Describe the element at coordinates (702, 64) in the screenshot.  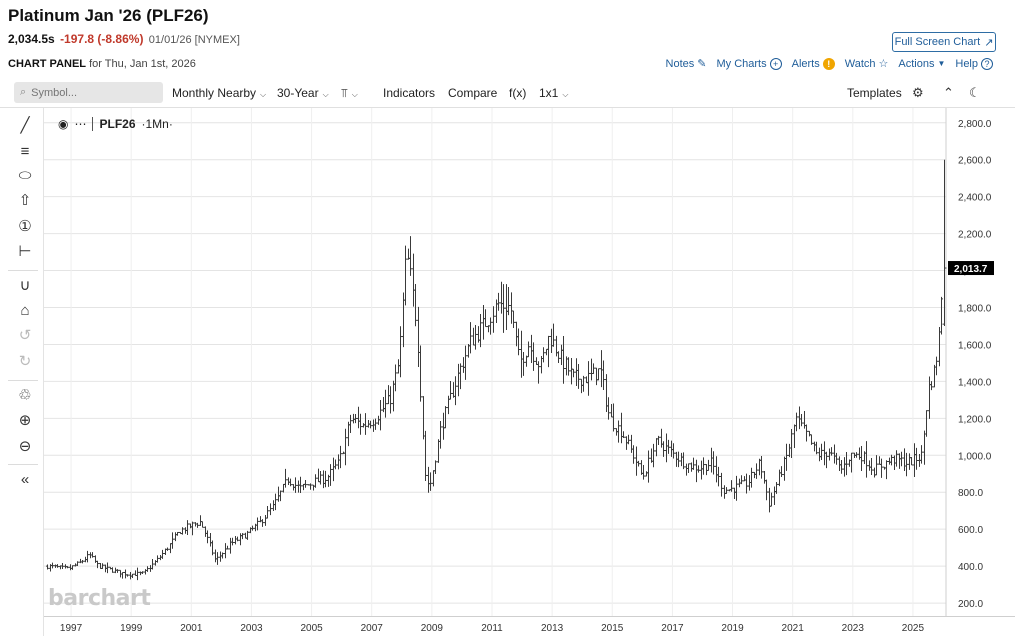
I see `pencil-icon: ✎` at that location.